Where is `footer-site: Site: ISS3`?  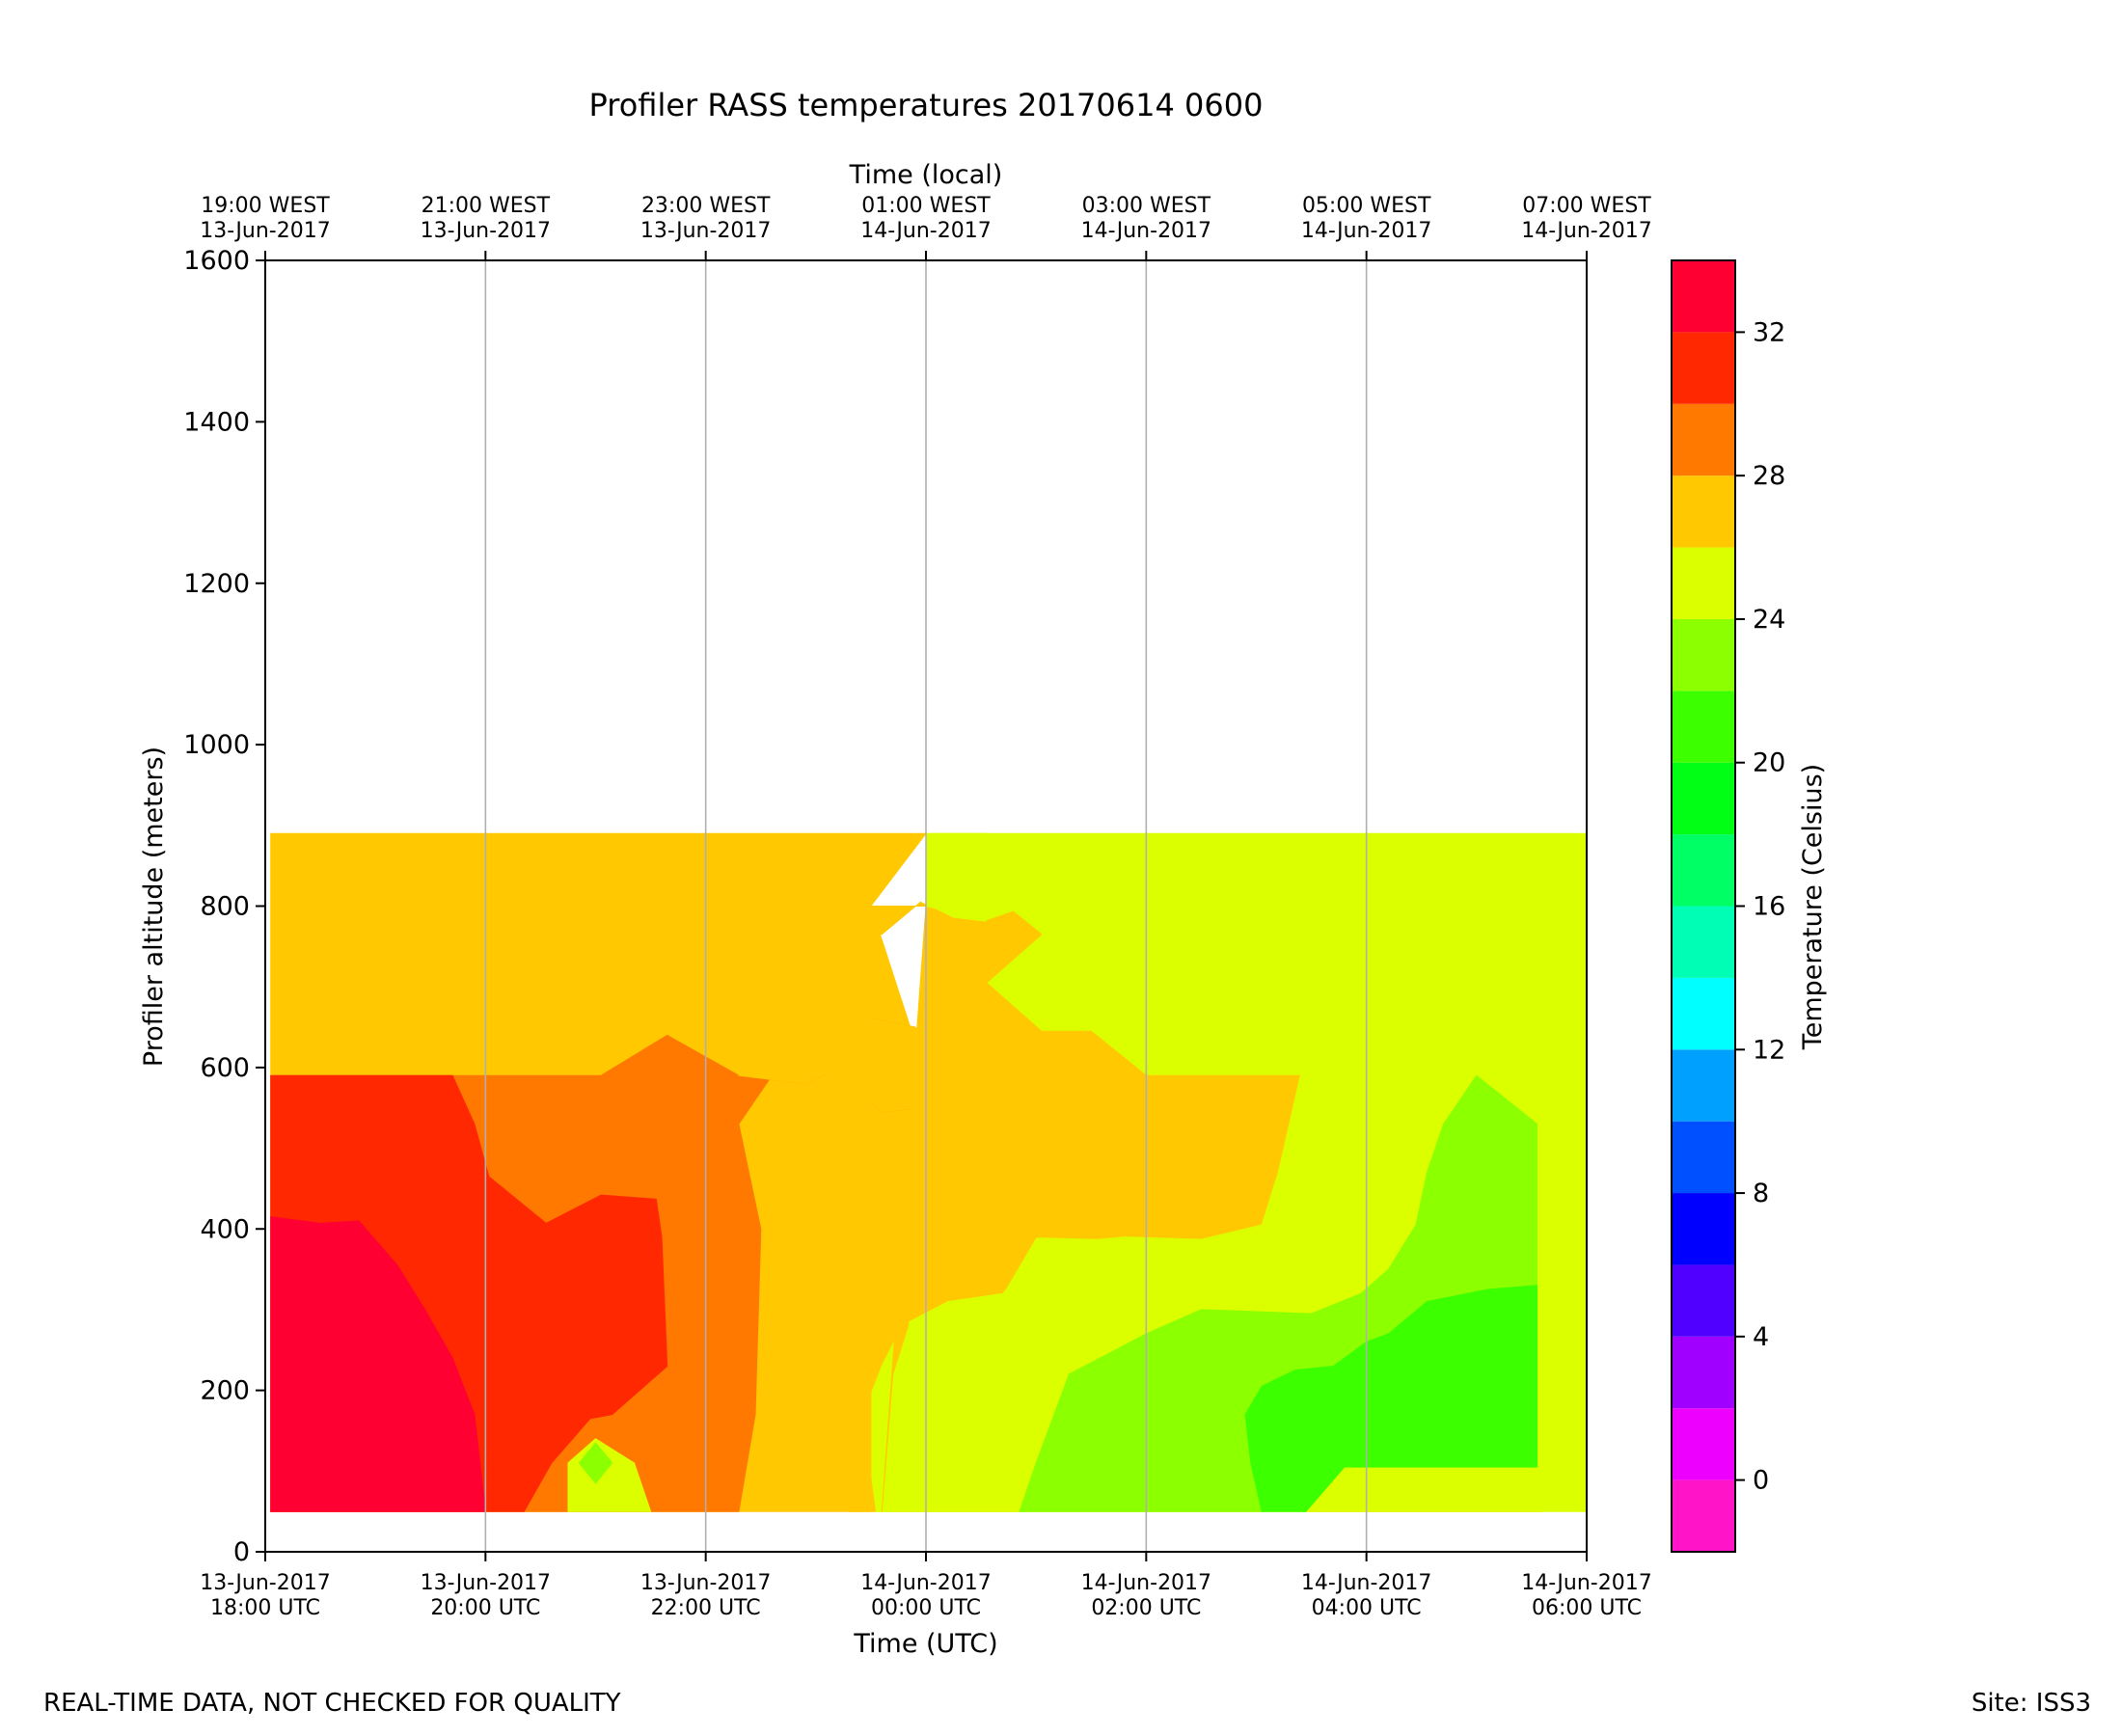 footer-site: Site: ISS3 is located at coordinates (2032, 1704).